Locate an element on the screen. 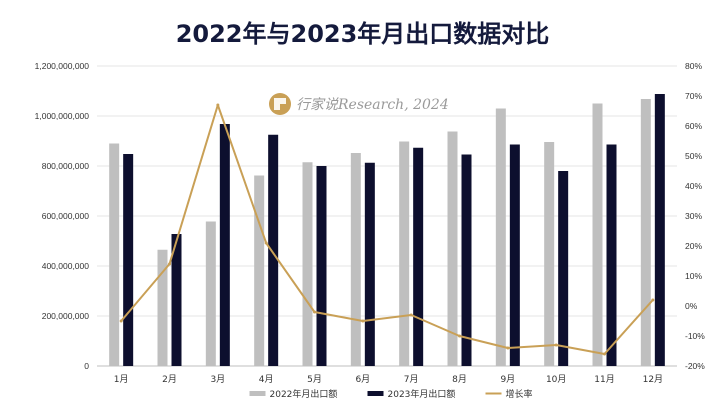 Image resolution: width=725 pixels, height=408 pixels. x-tick-label: 5月 is located at coordinates (314, 379).